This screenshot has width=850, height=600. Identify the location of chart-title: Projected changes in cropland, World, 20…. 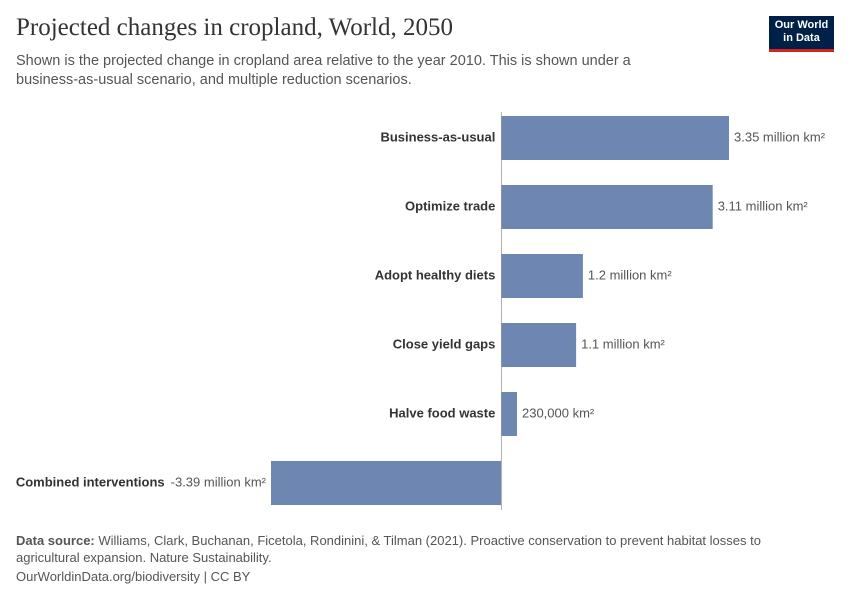
(234, 27).